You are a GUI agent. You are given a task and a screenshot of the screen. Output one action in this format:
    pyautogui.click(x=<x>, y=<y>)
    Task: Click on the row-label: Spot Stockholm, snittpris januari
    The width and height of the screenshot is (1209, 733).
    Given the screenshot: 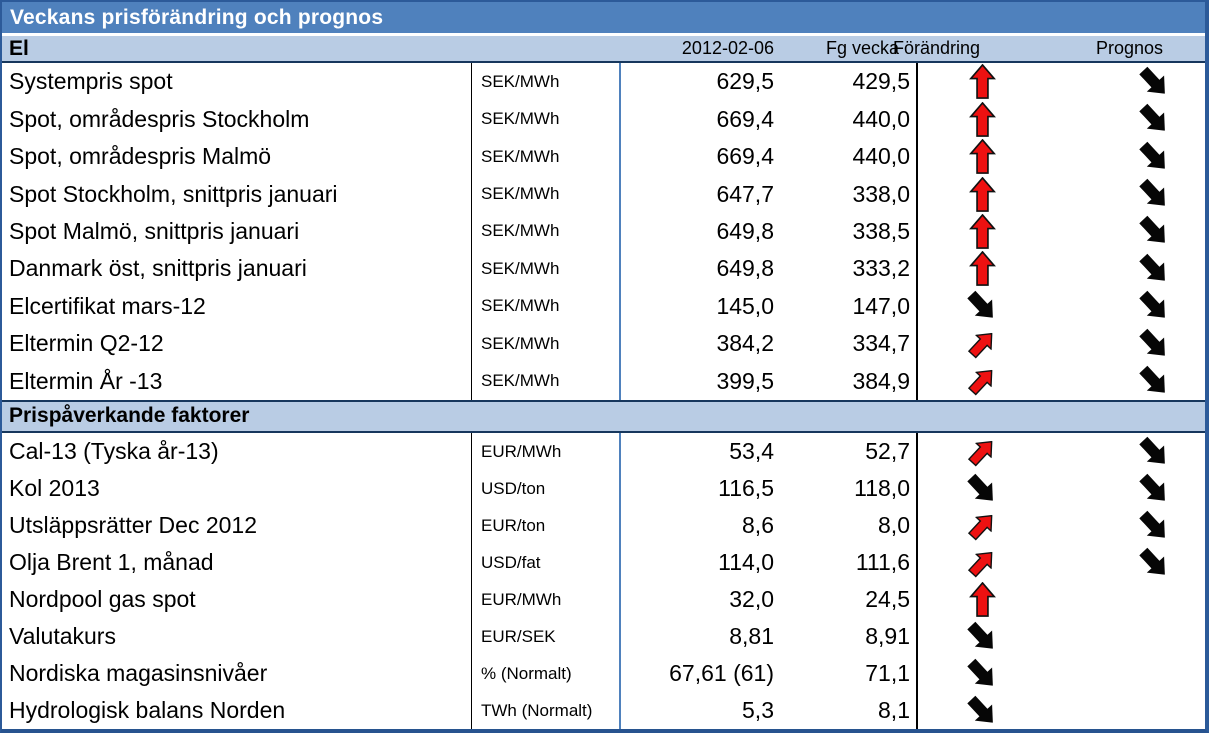 What is the action you would take?
    pyautogui.click(x=237, y=194)
    